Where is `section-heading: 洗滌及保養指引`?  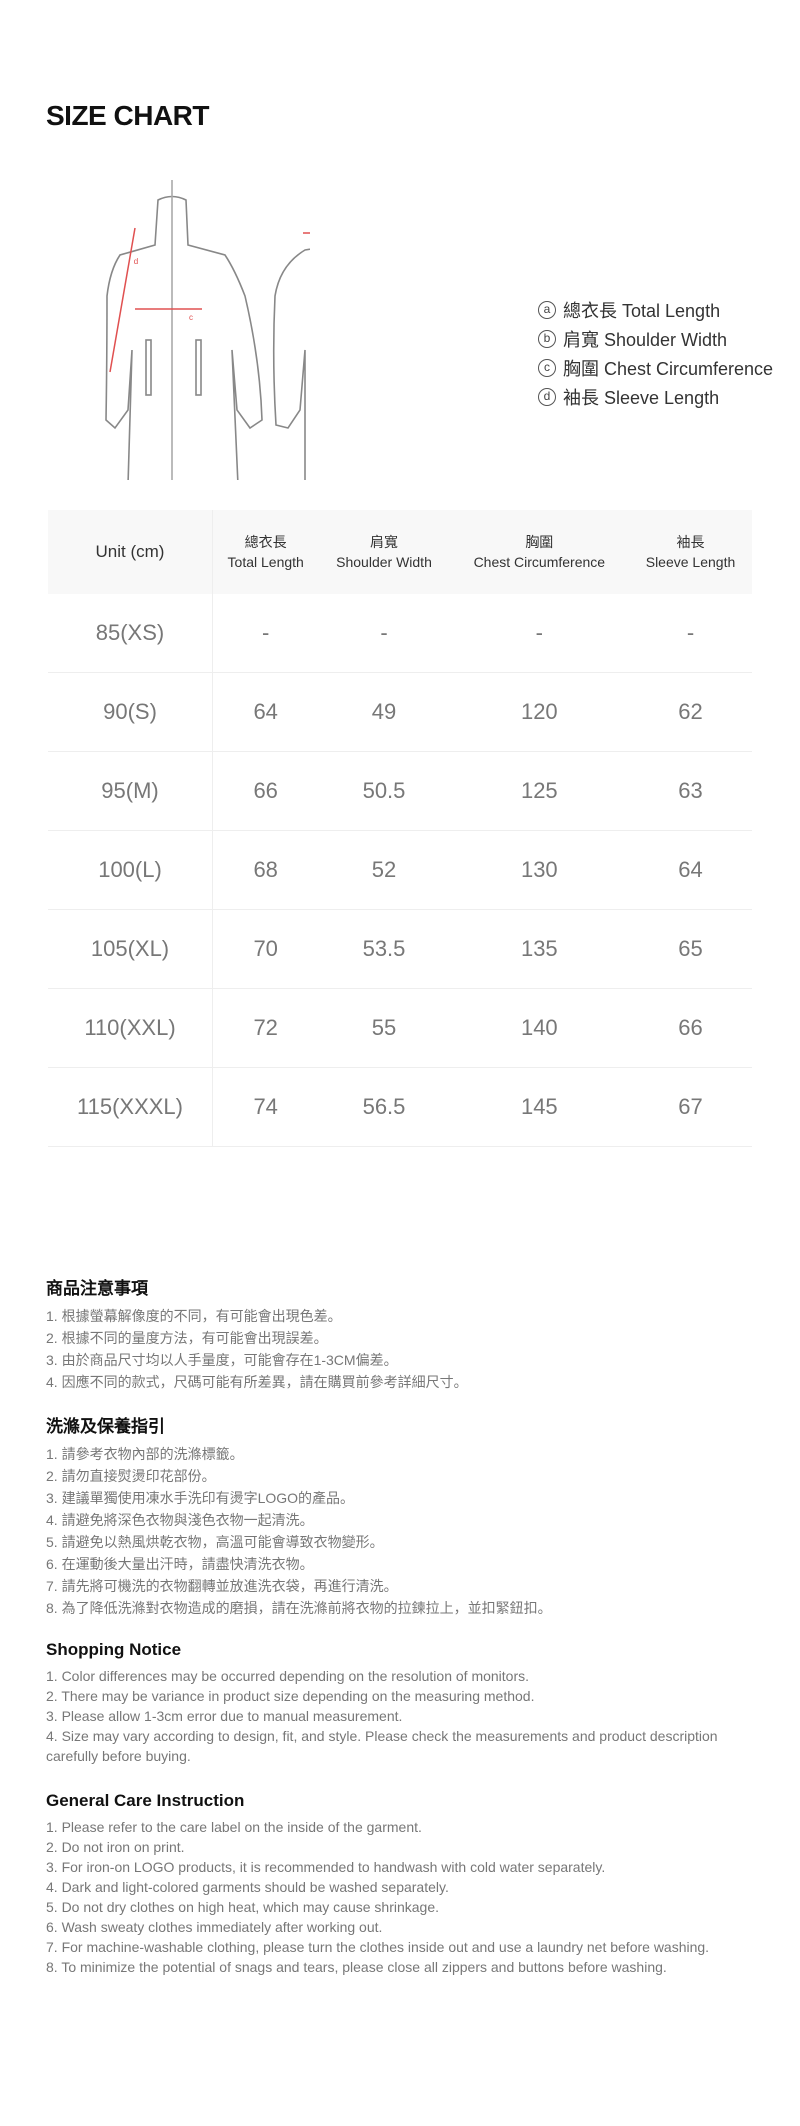 section-heading: 洗滌及保養指引 is located at coordinates (105, 1426).